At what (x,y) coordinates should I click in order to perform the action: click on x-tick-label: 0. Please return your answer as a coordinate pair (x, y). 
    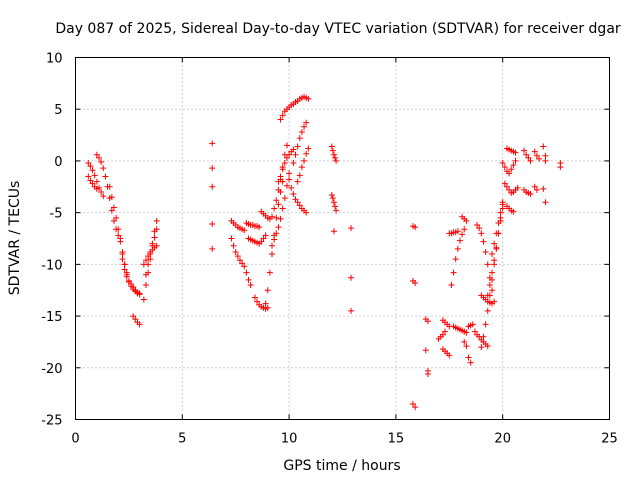
    Looking at the image, I should click on (75, 439).